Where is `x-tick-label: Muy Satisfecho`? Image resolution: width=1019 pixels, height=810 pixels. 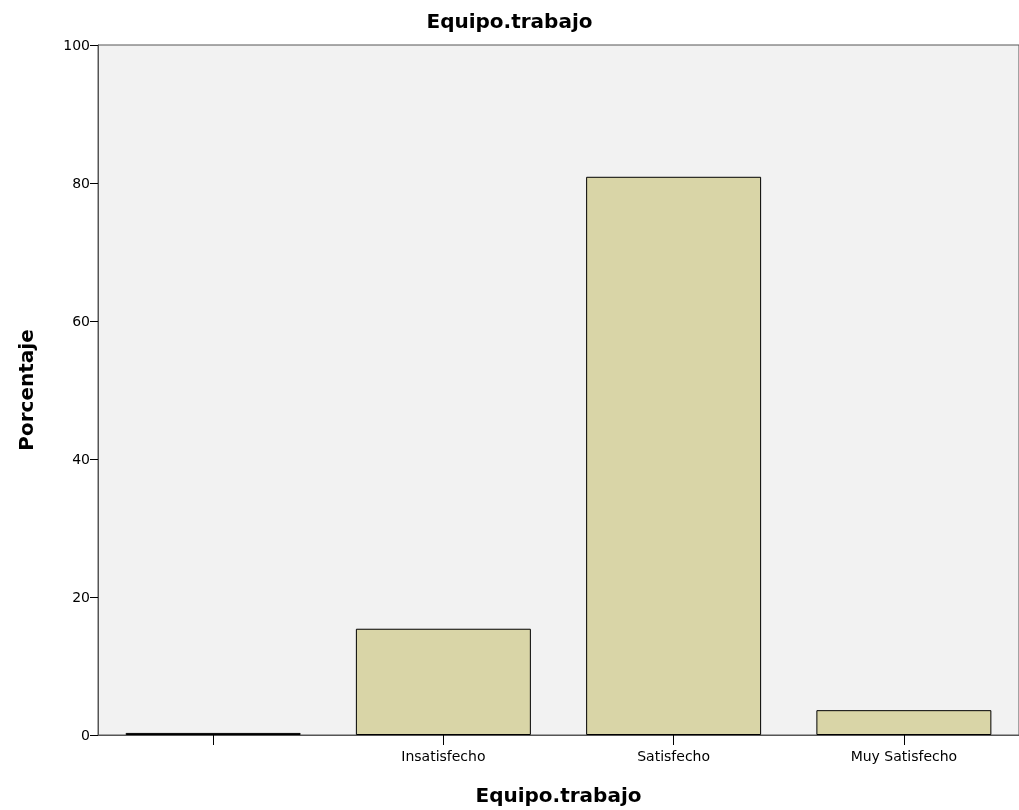
x-tick-label: Muy Satisfecho is located at coordinates (904, 756).